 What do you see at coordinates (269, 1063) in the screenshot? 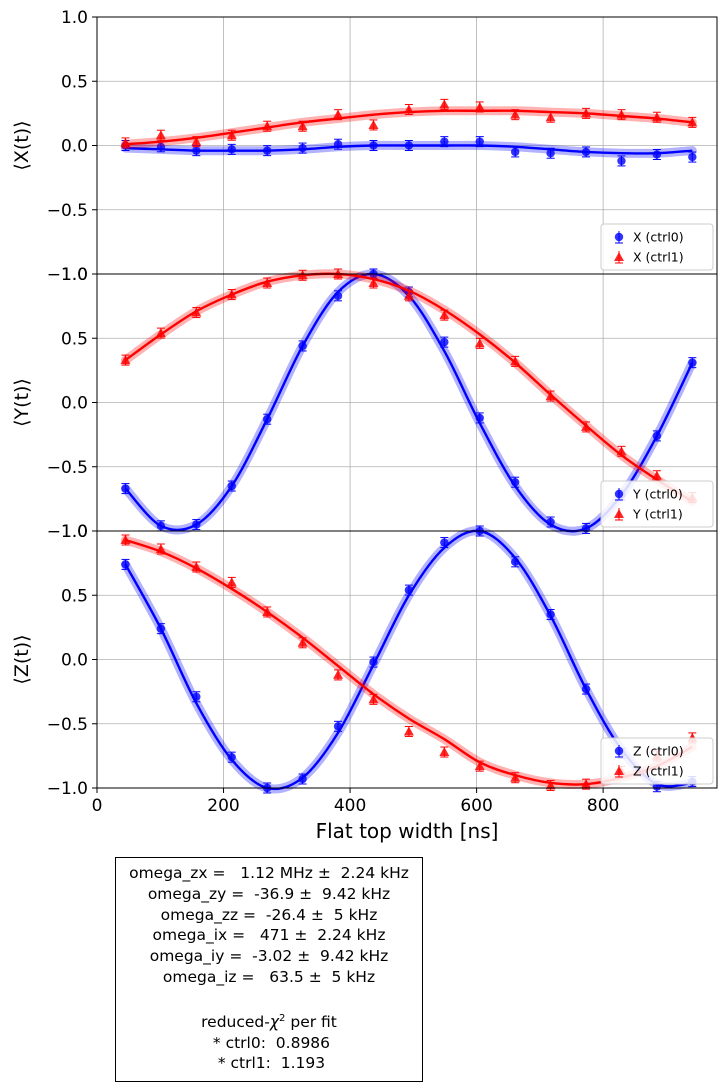
I see `chi-square-ctrl1: * ctrl1: 1.193` at bounding box center [269, 1063].